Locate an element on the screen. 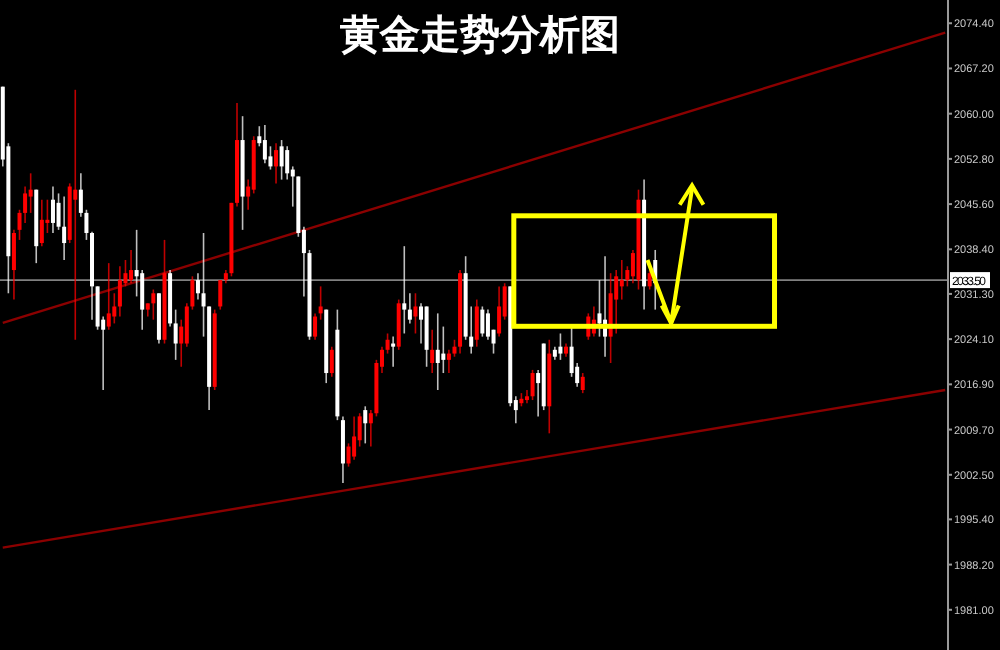  chart-title: 黄金走势分析图 is located at coordinates (479, 34).